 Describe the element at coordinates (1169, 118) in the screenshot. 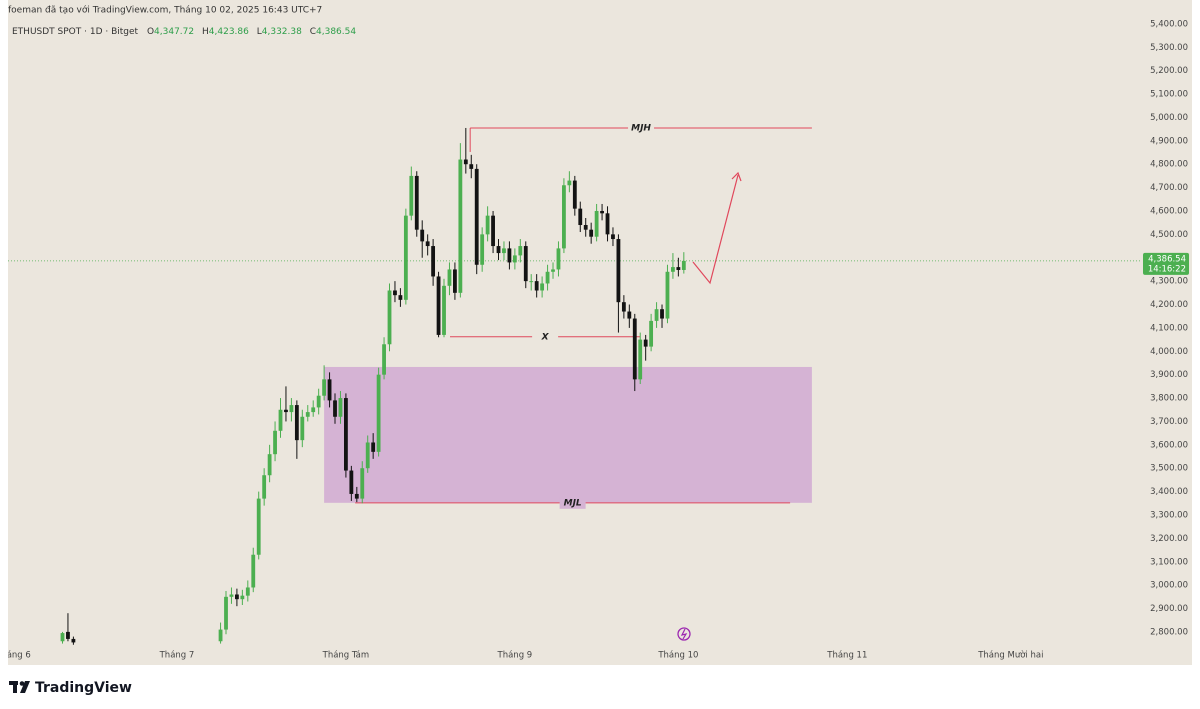

I see `y-tick-label: 5,000.00` at that location.